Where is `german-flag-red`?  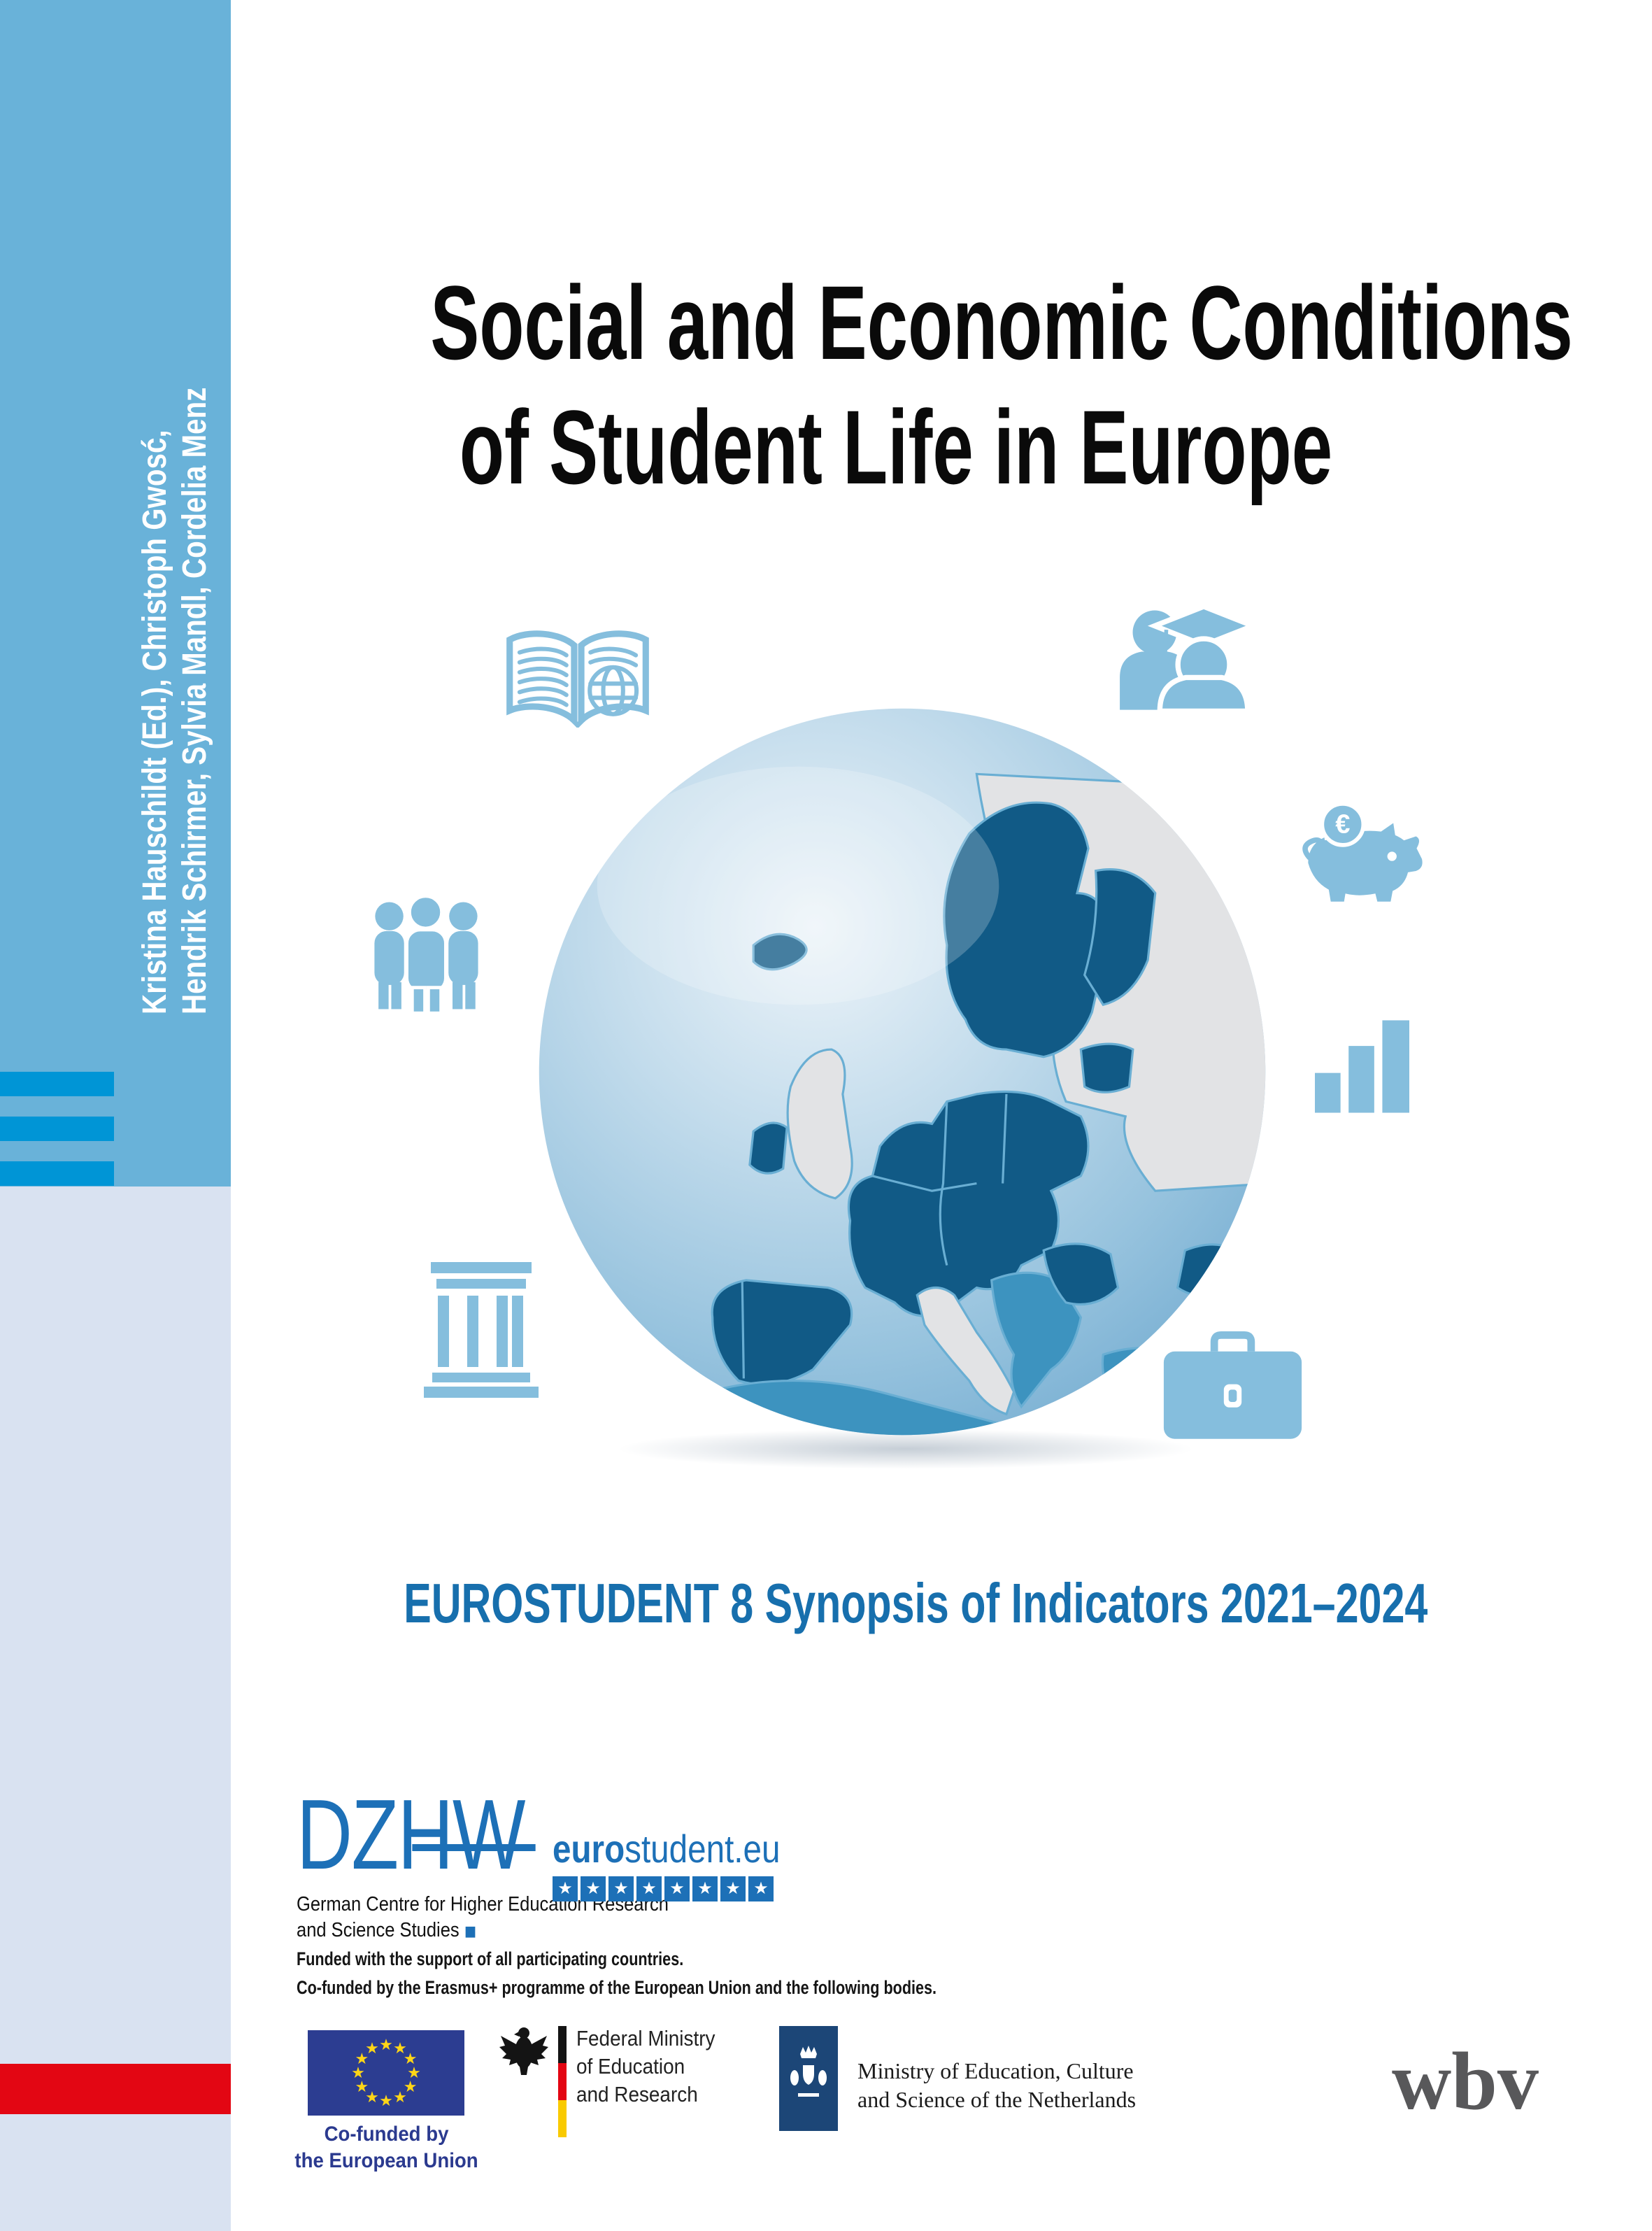 german-flag-red is located at coordinates (562, 2081).